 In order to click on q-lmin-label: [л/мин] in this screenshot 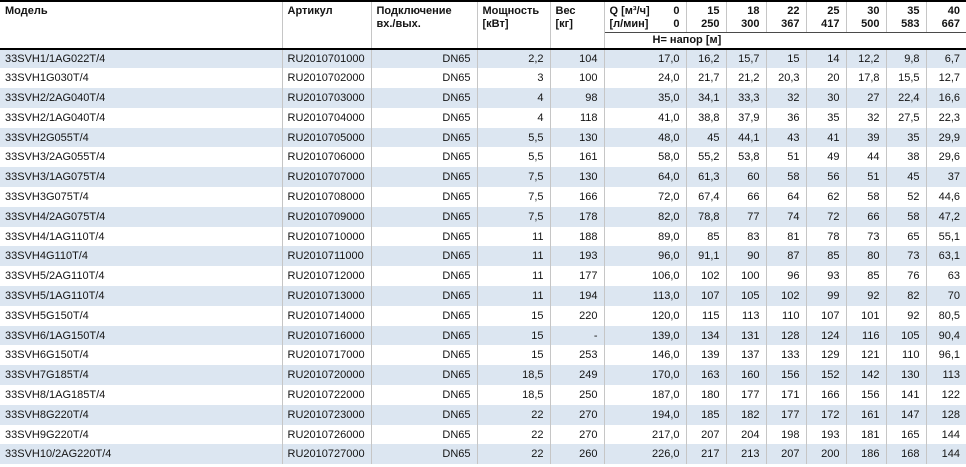, I will do `click(629, 23)`.